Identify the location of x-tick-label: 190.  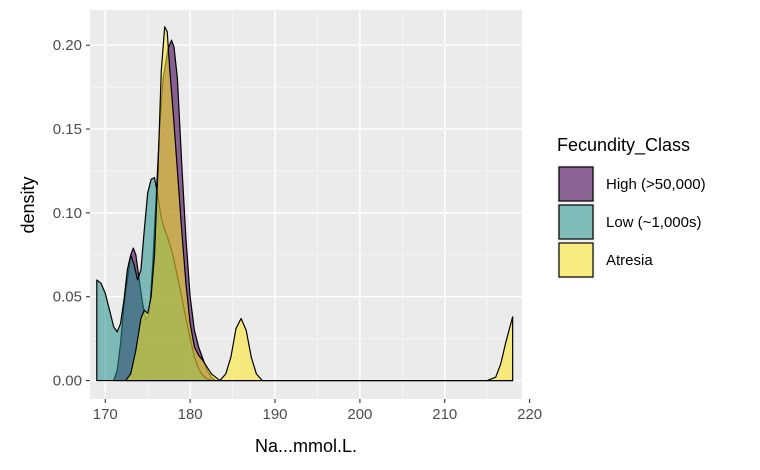
(275, 414).